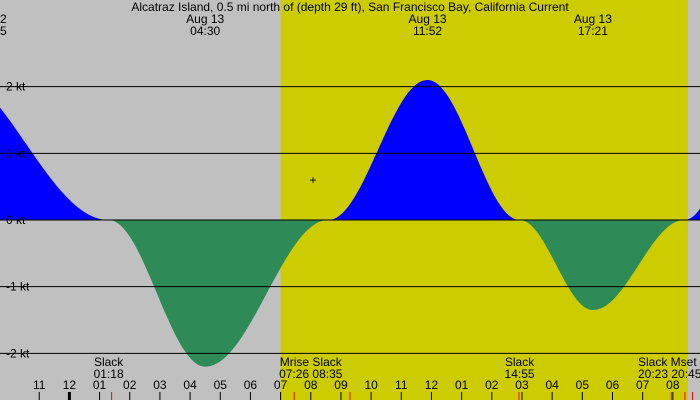 Image resolution: width=700 pixels, height=400 pixels. I want to click on y-axis-labels: 2 kt 1 kt 0 kt -1 kt -2 kt, so click(18, 220).